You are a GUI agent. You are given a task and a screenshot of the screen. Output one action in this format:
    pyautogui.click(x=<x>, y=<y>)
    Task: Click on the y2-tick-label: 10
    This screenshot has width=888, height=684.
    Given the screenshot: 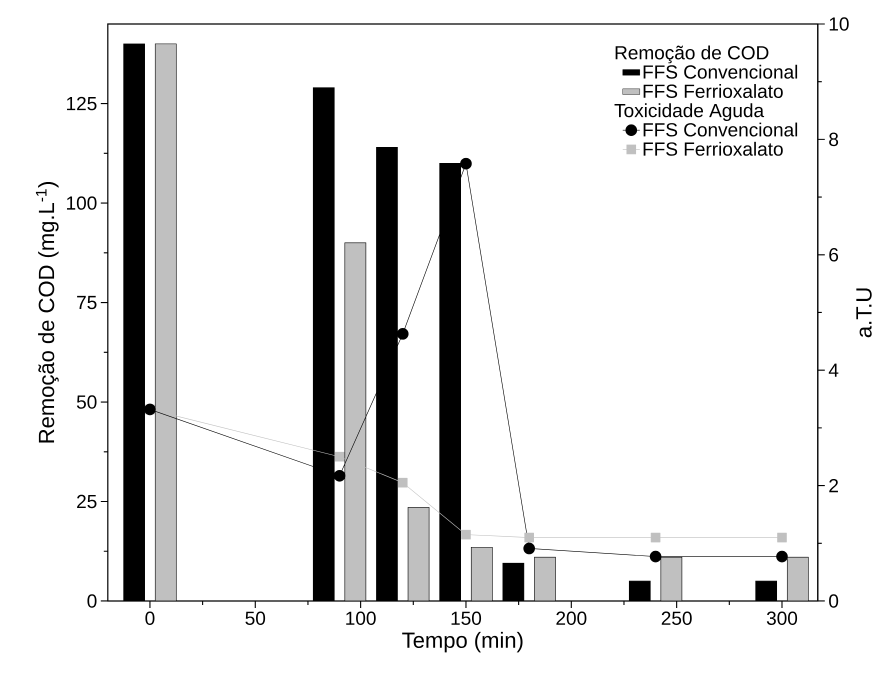 What is the action you would take?
    pyautogui.click(x=839, y=24)
    